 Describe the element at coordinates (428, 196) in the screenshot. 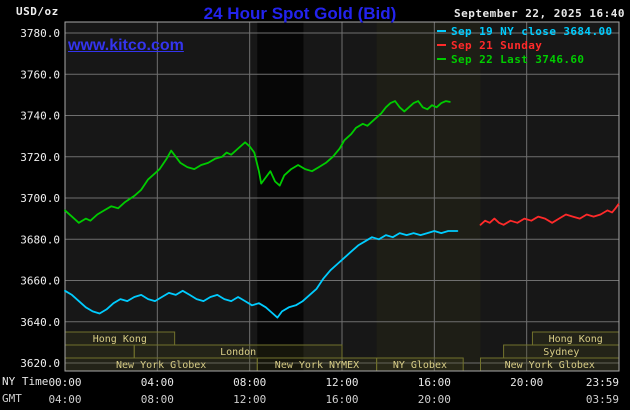

I see `session-band` at that location.